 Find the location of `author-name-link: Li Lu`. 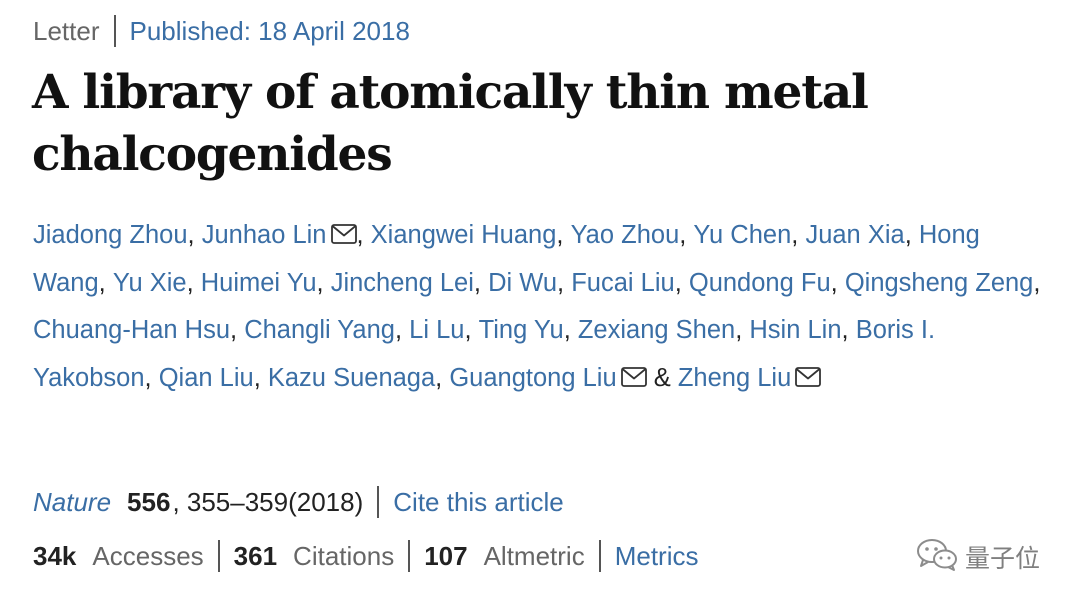

author-name-link: Li Lu is located at coordinates (437, 330).